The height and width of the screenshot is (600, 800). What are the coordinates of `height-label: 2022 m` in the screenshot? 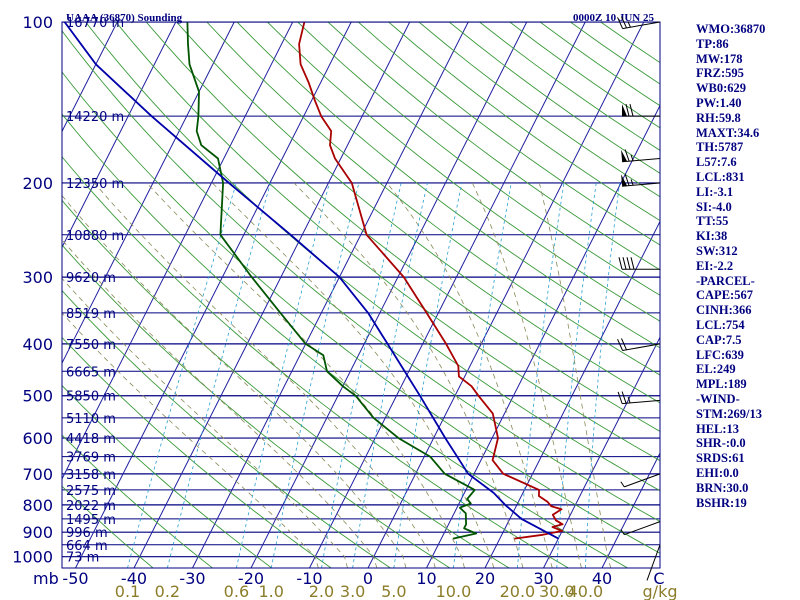 It's located at (91, 506).